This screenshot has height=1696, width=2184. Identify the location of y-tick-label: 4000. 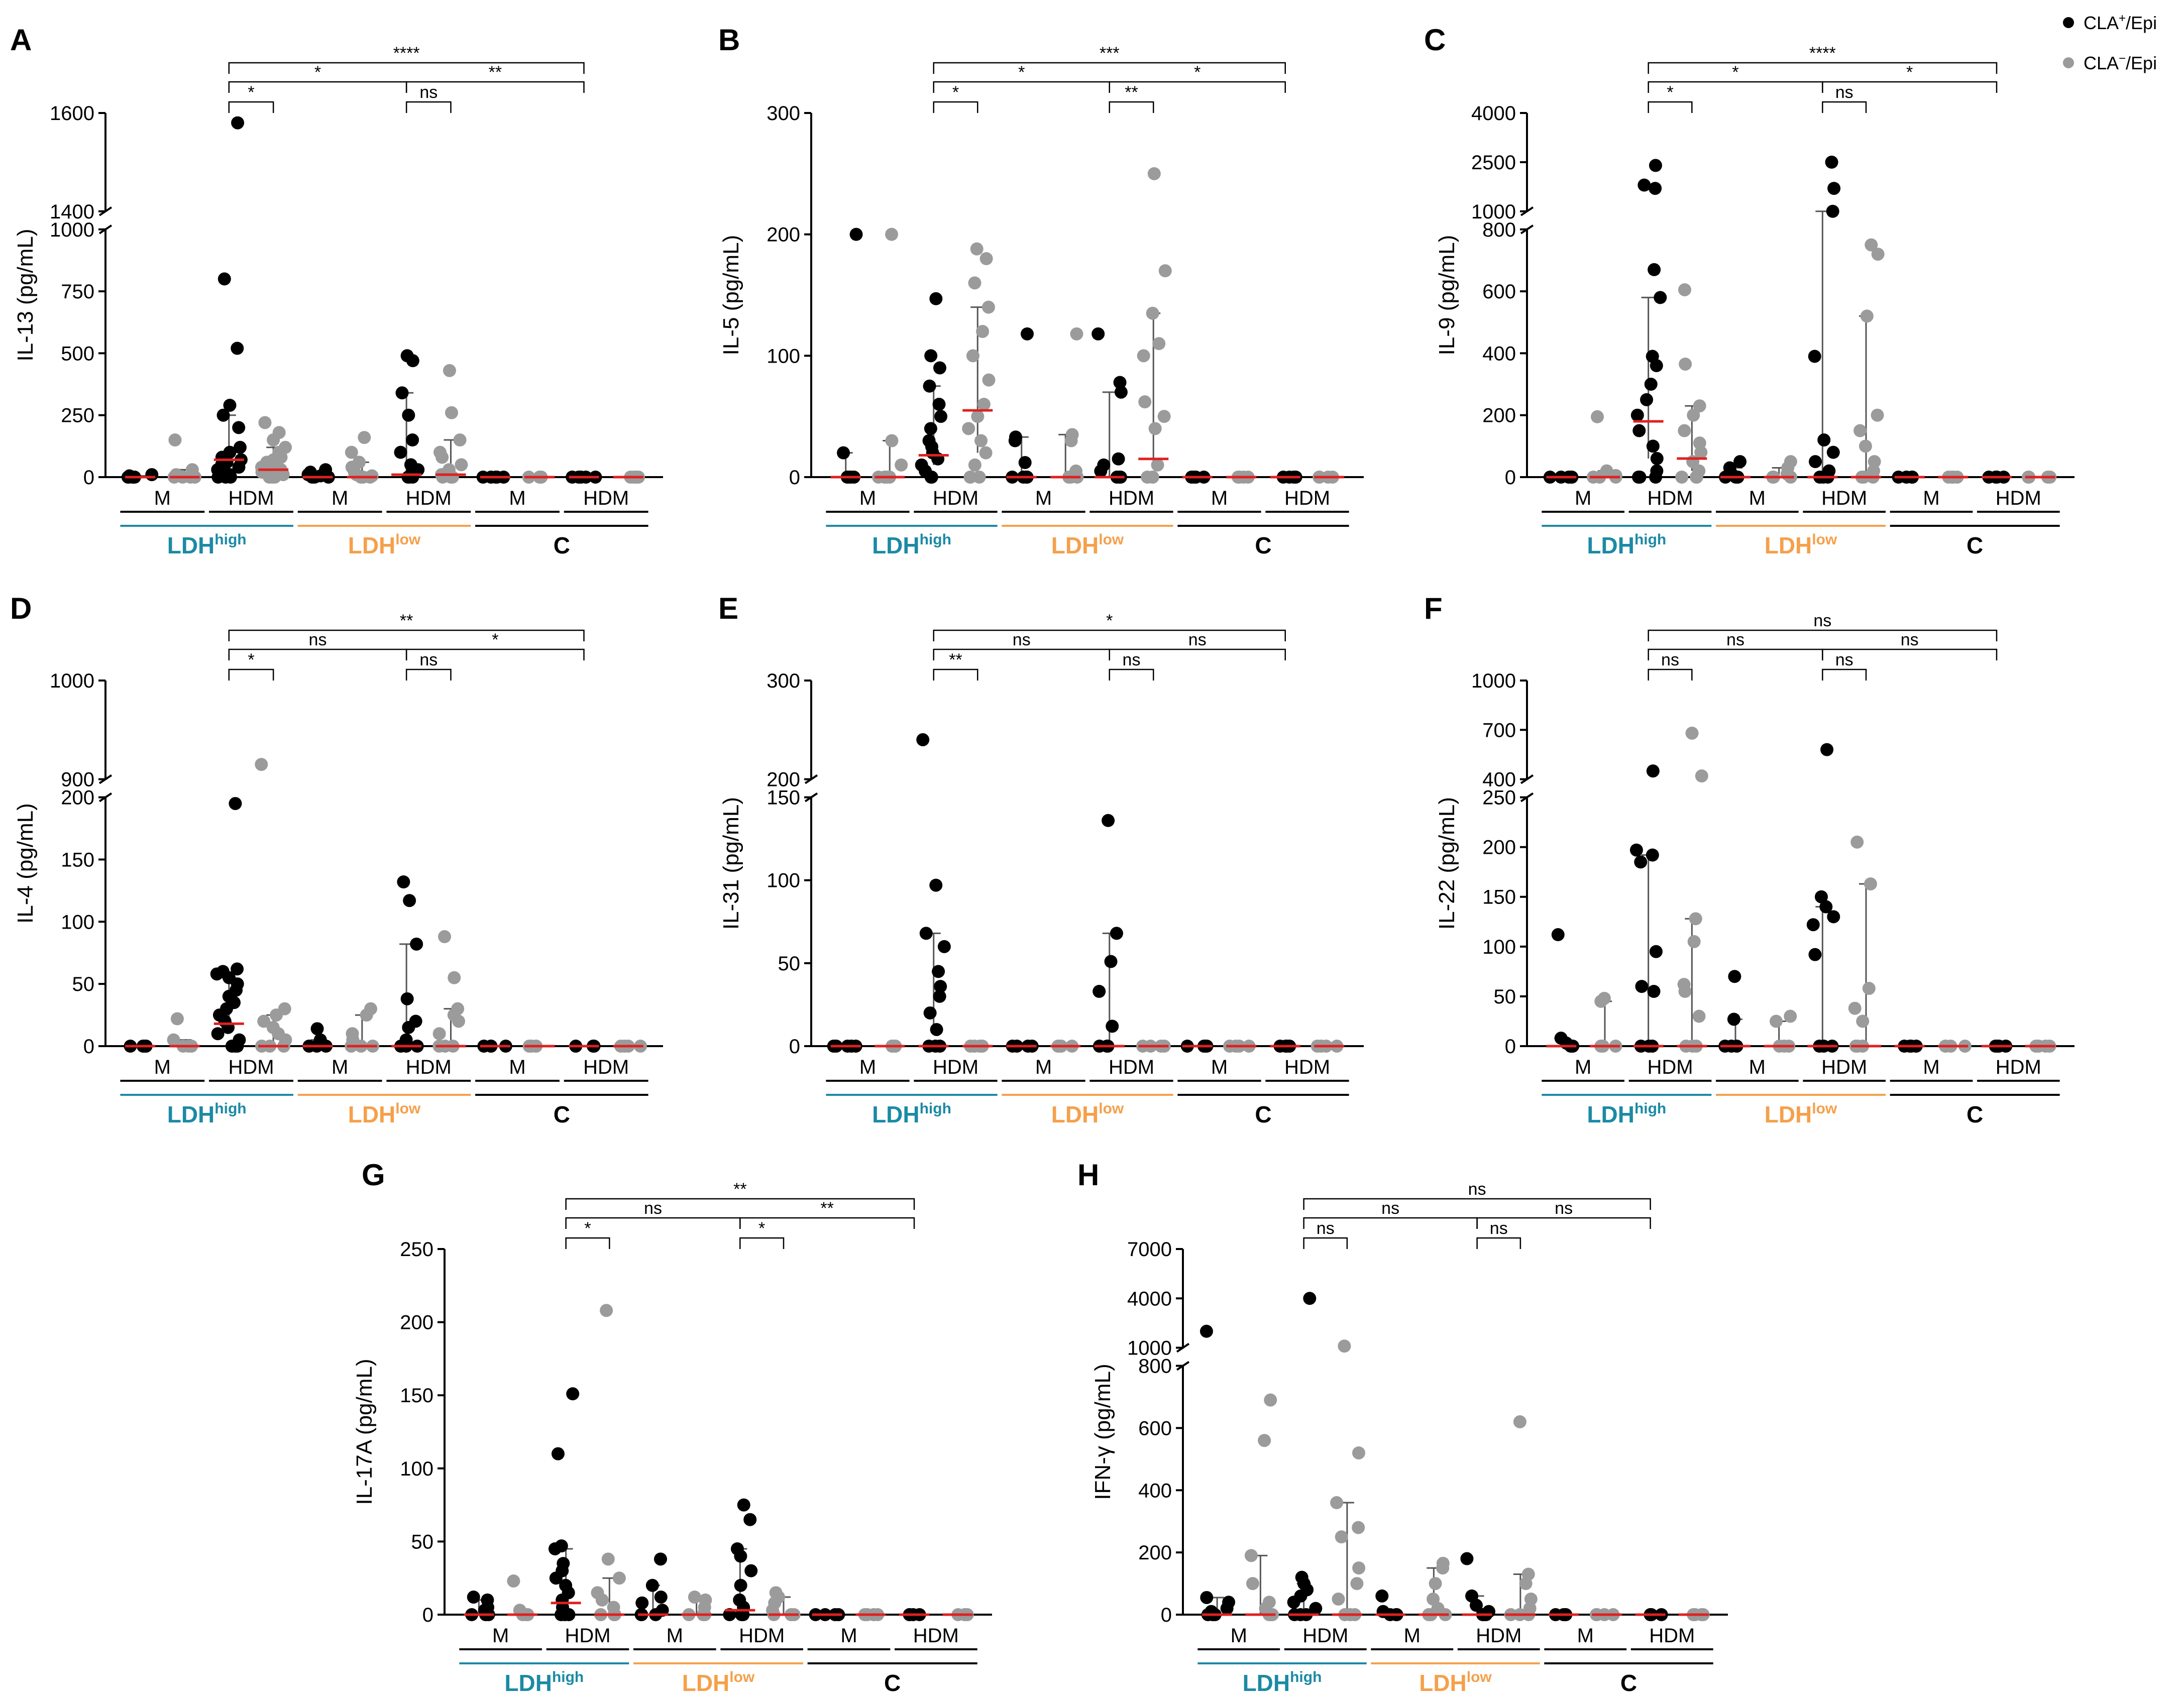
(1149, 1299).